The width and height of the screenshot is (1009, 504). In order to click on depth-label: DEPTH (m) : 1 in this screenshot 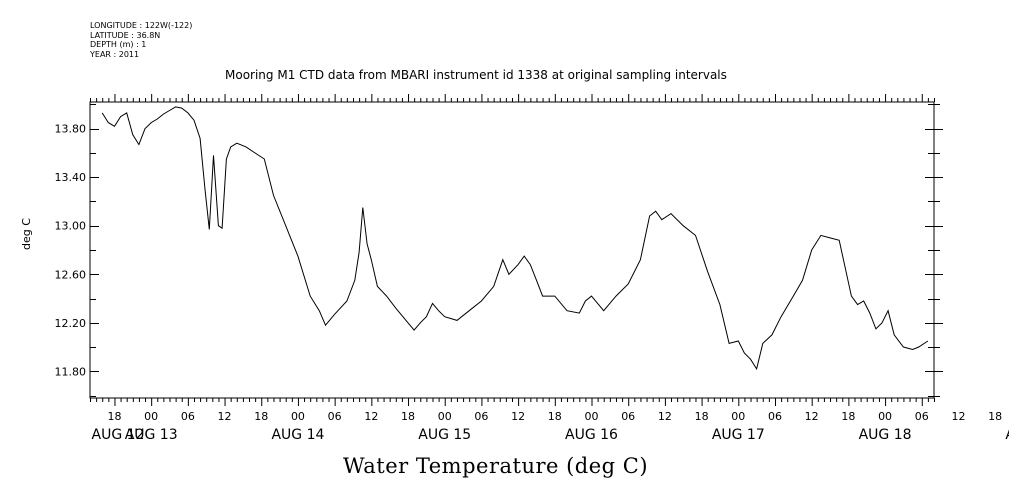, I will do `click(118, 44)`.